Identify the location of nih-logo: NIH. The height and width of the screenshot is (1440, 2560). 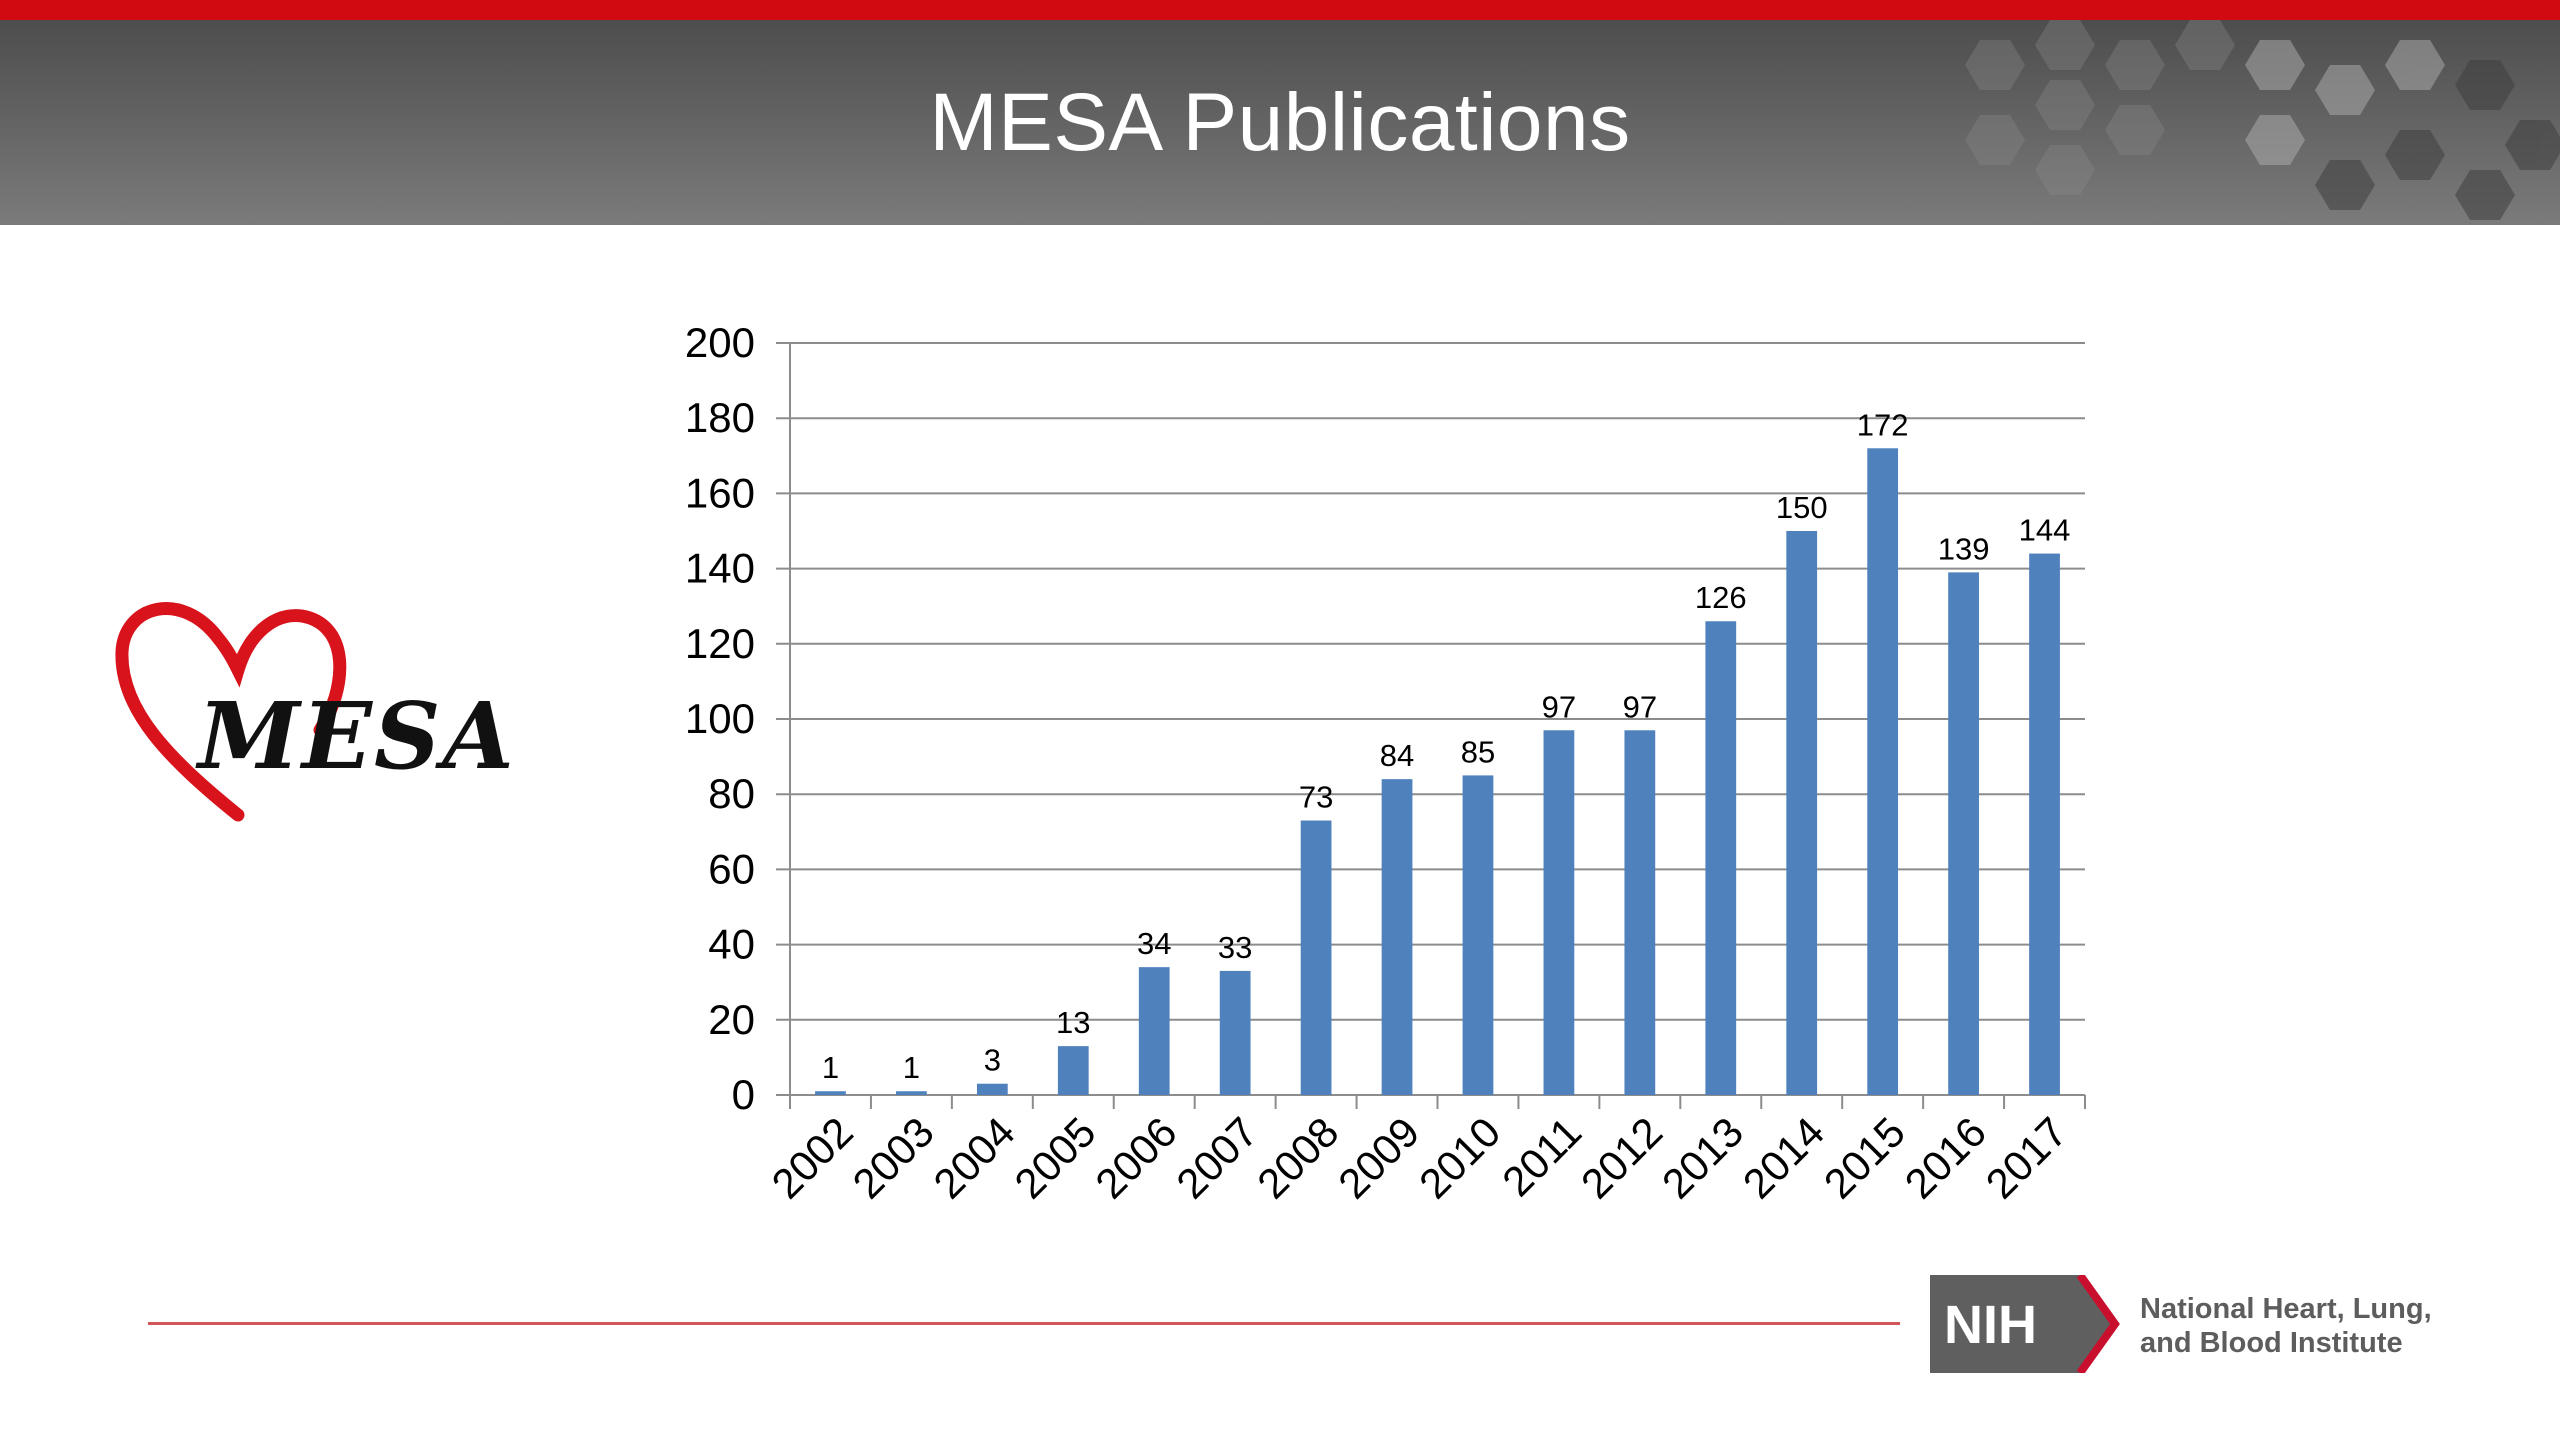
(2025, 1324).